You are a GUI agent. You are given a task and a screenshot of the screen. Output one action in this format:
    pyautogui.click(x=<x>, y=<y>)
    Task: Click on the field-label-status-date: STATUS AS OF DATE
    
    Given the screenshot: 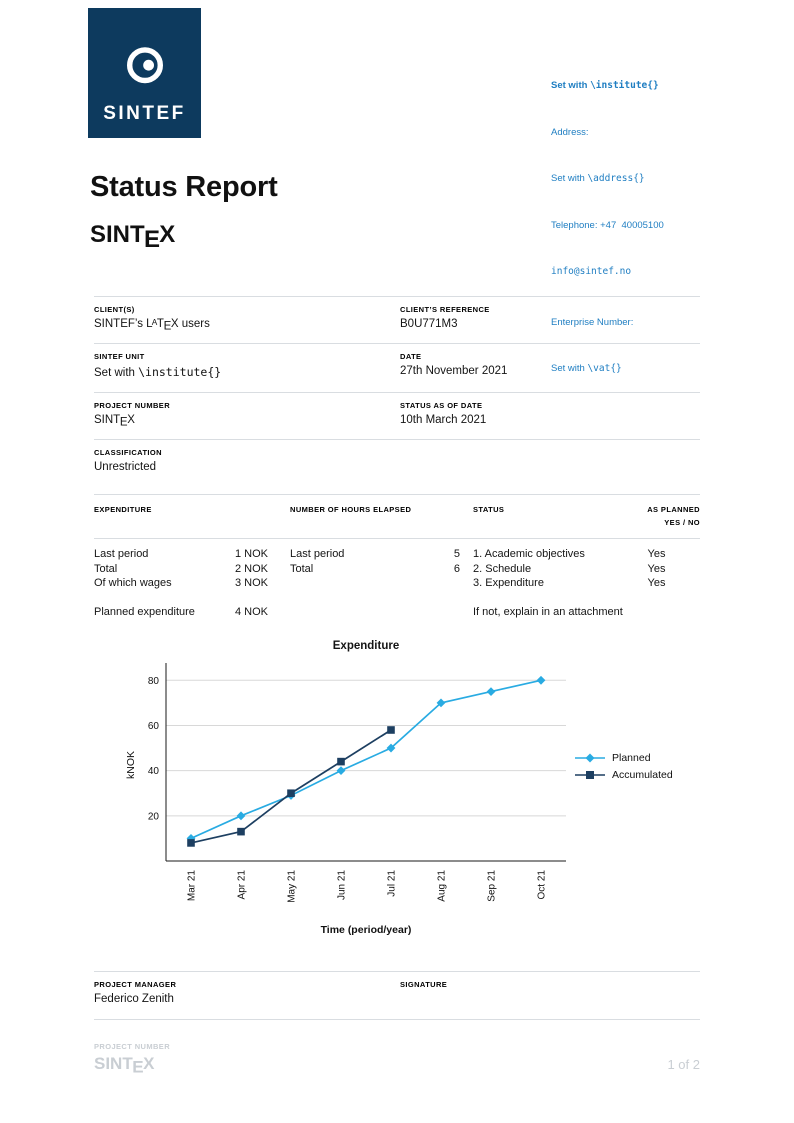 What is the action you would take?
    pyautogui.click(x=441, y=405)
    